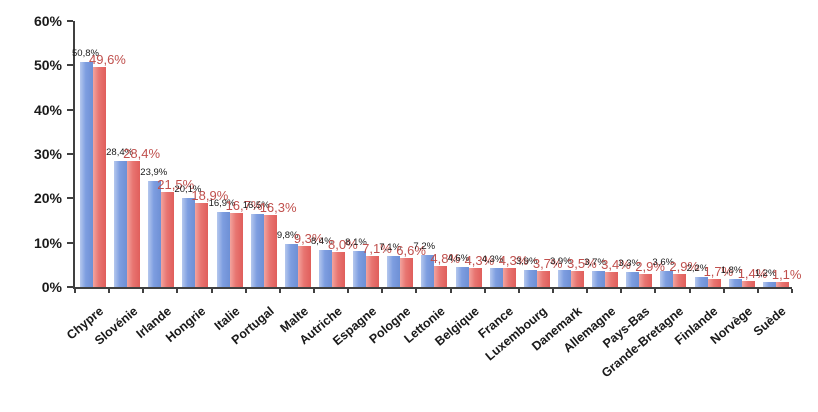  Describe the element at coordinates (492, 259) in the screenshot. I see `value-label-series-1-blue: 4,3%` at that location.